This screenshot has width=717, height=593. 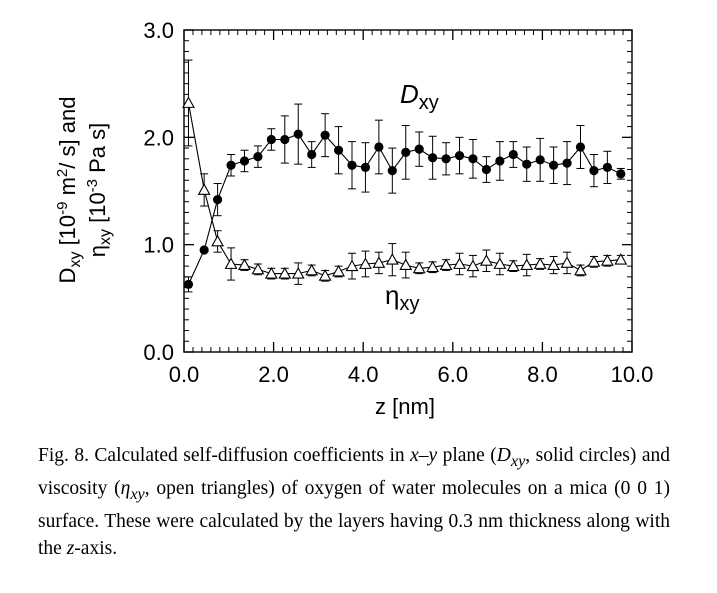 I want to click on caption-mid-1: plane (, so click(x=467, y=455).